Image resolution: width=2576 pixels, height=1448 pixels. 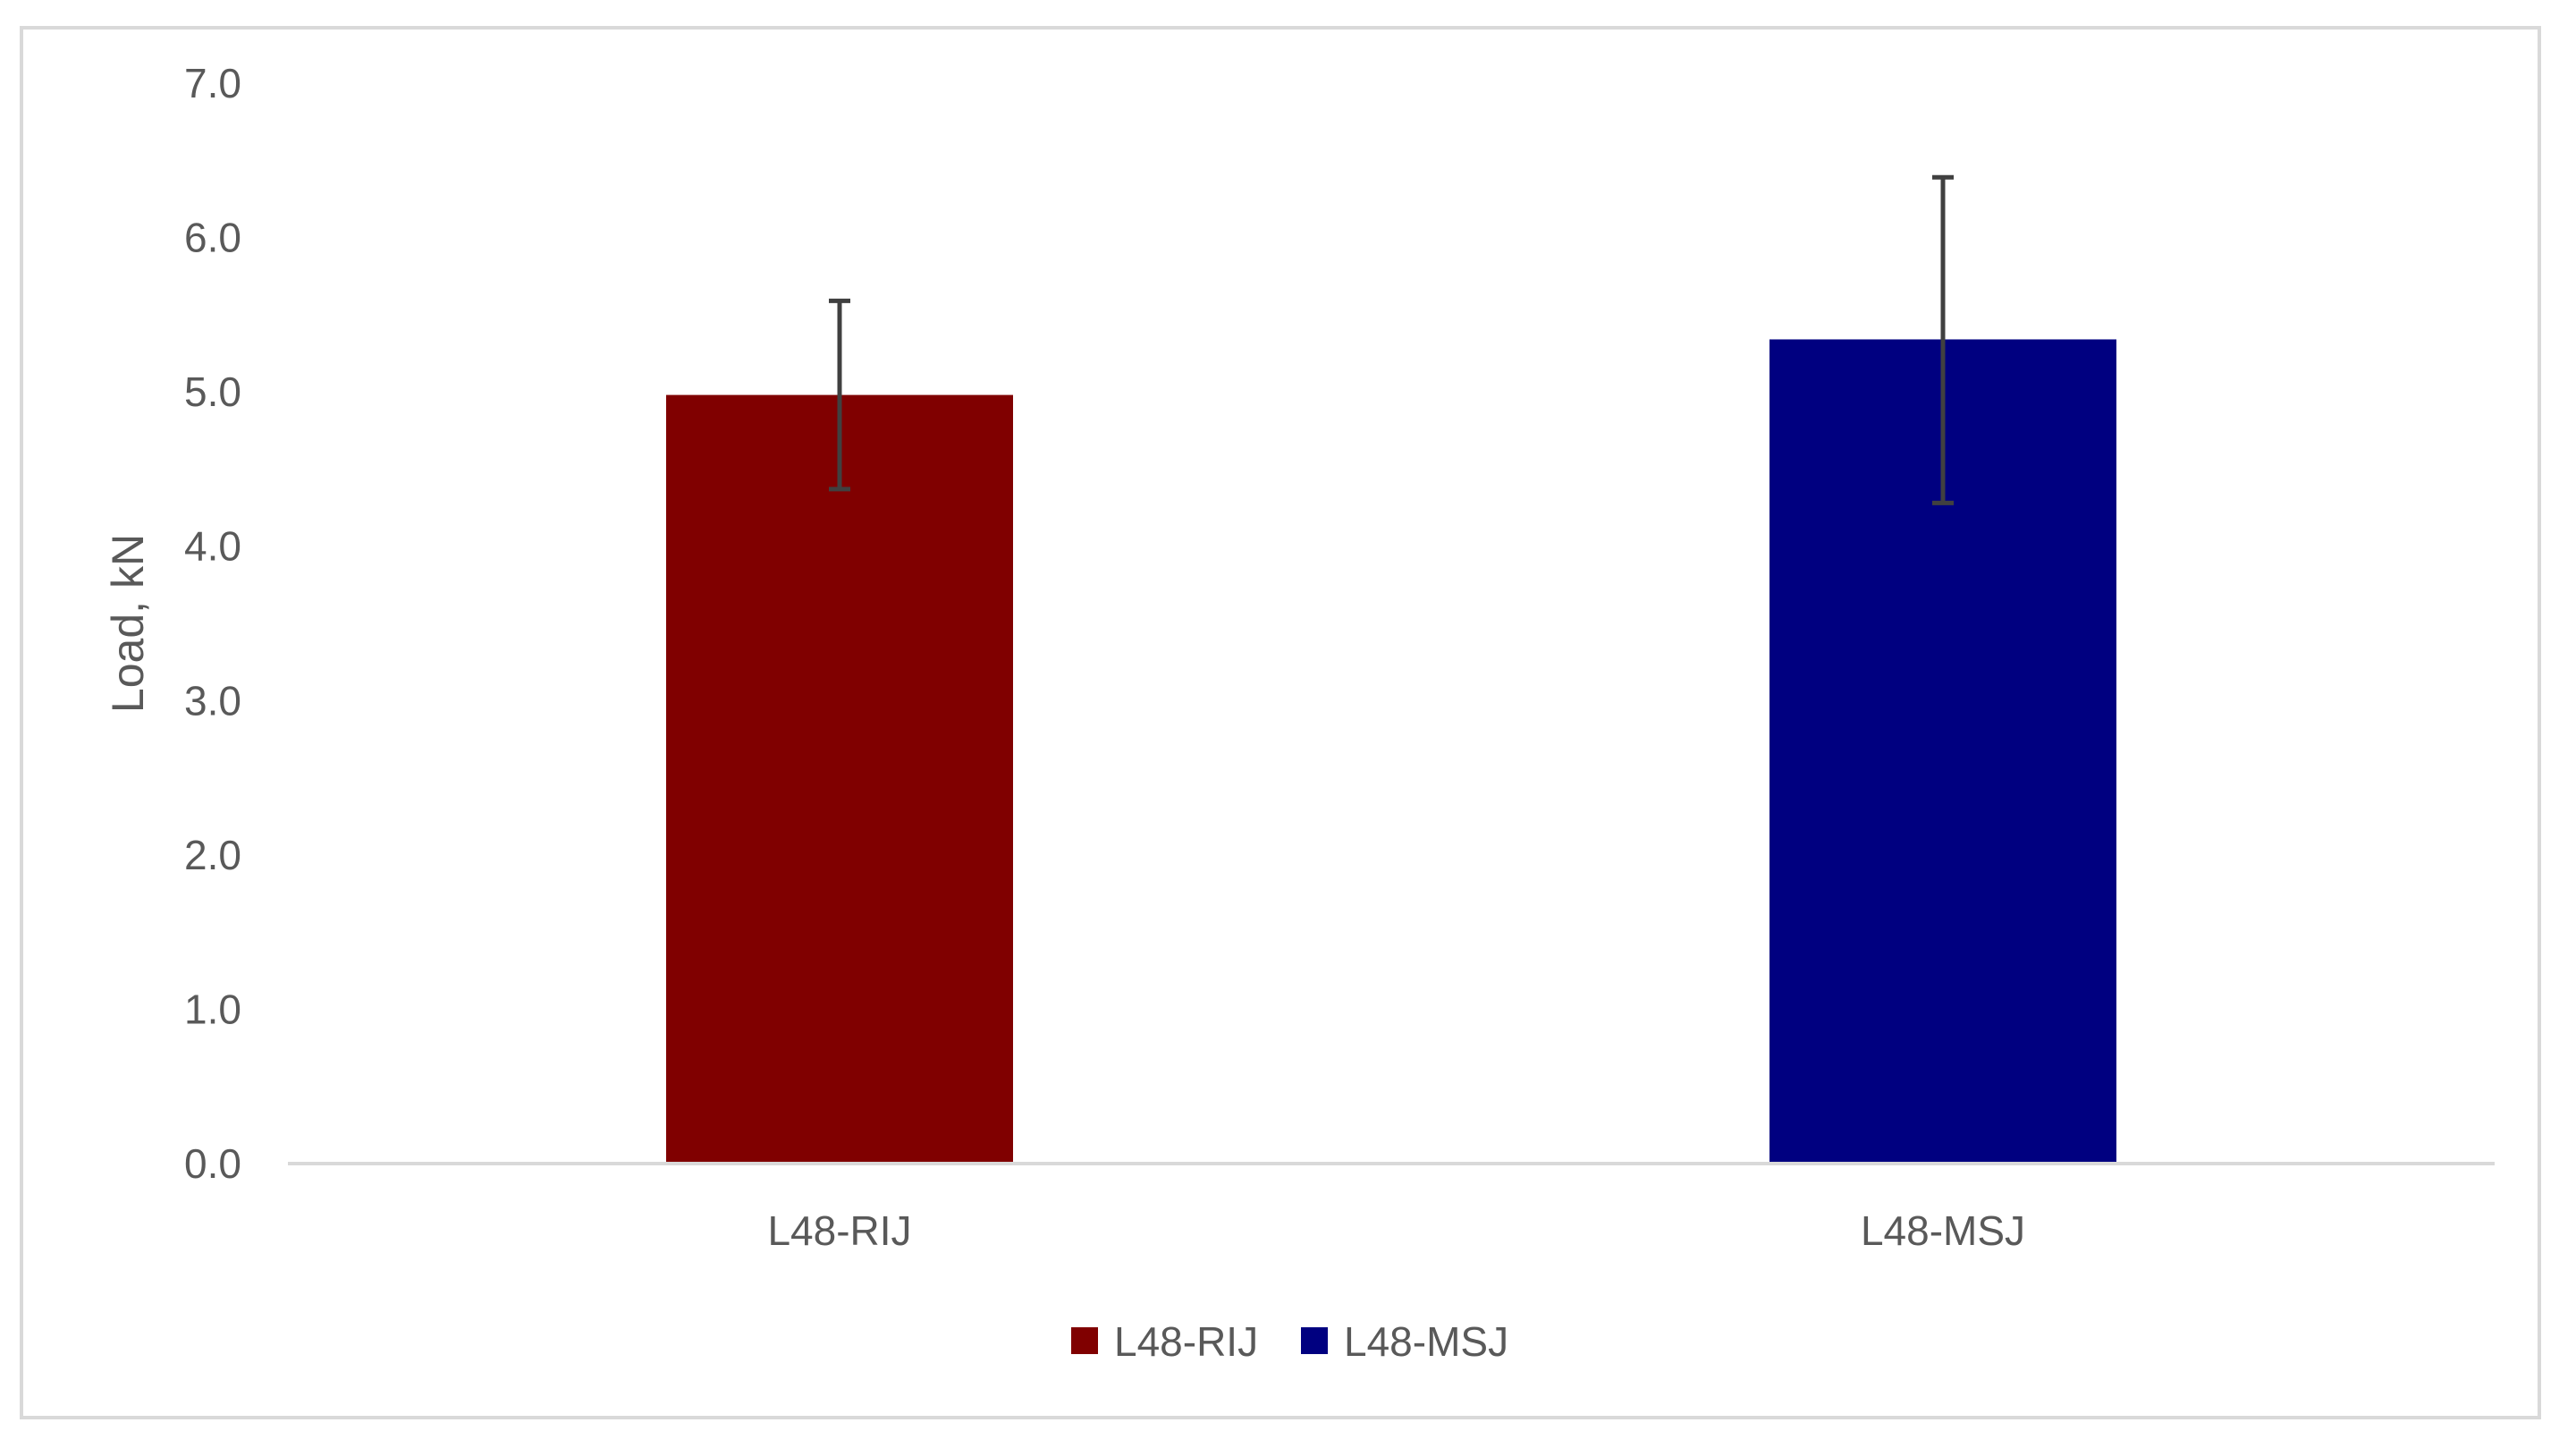 What do you see at coordinates (1396, 1230) in the screenshot?
I see `x-axis-ticks: L48-RIJ L48-MSJ` at bounding box center [1396, 1230].